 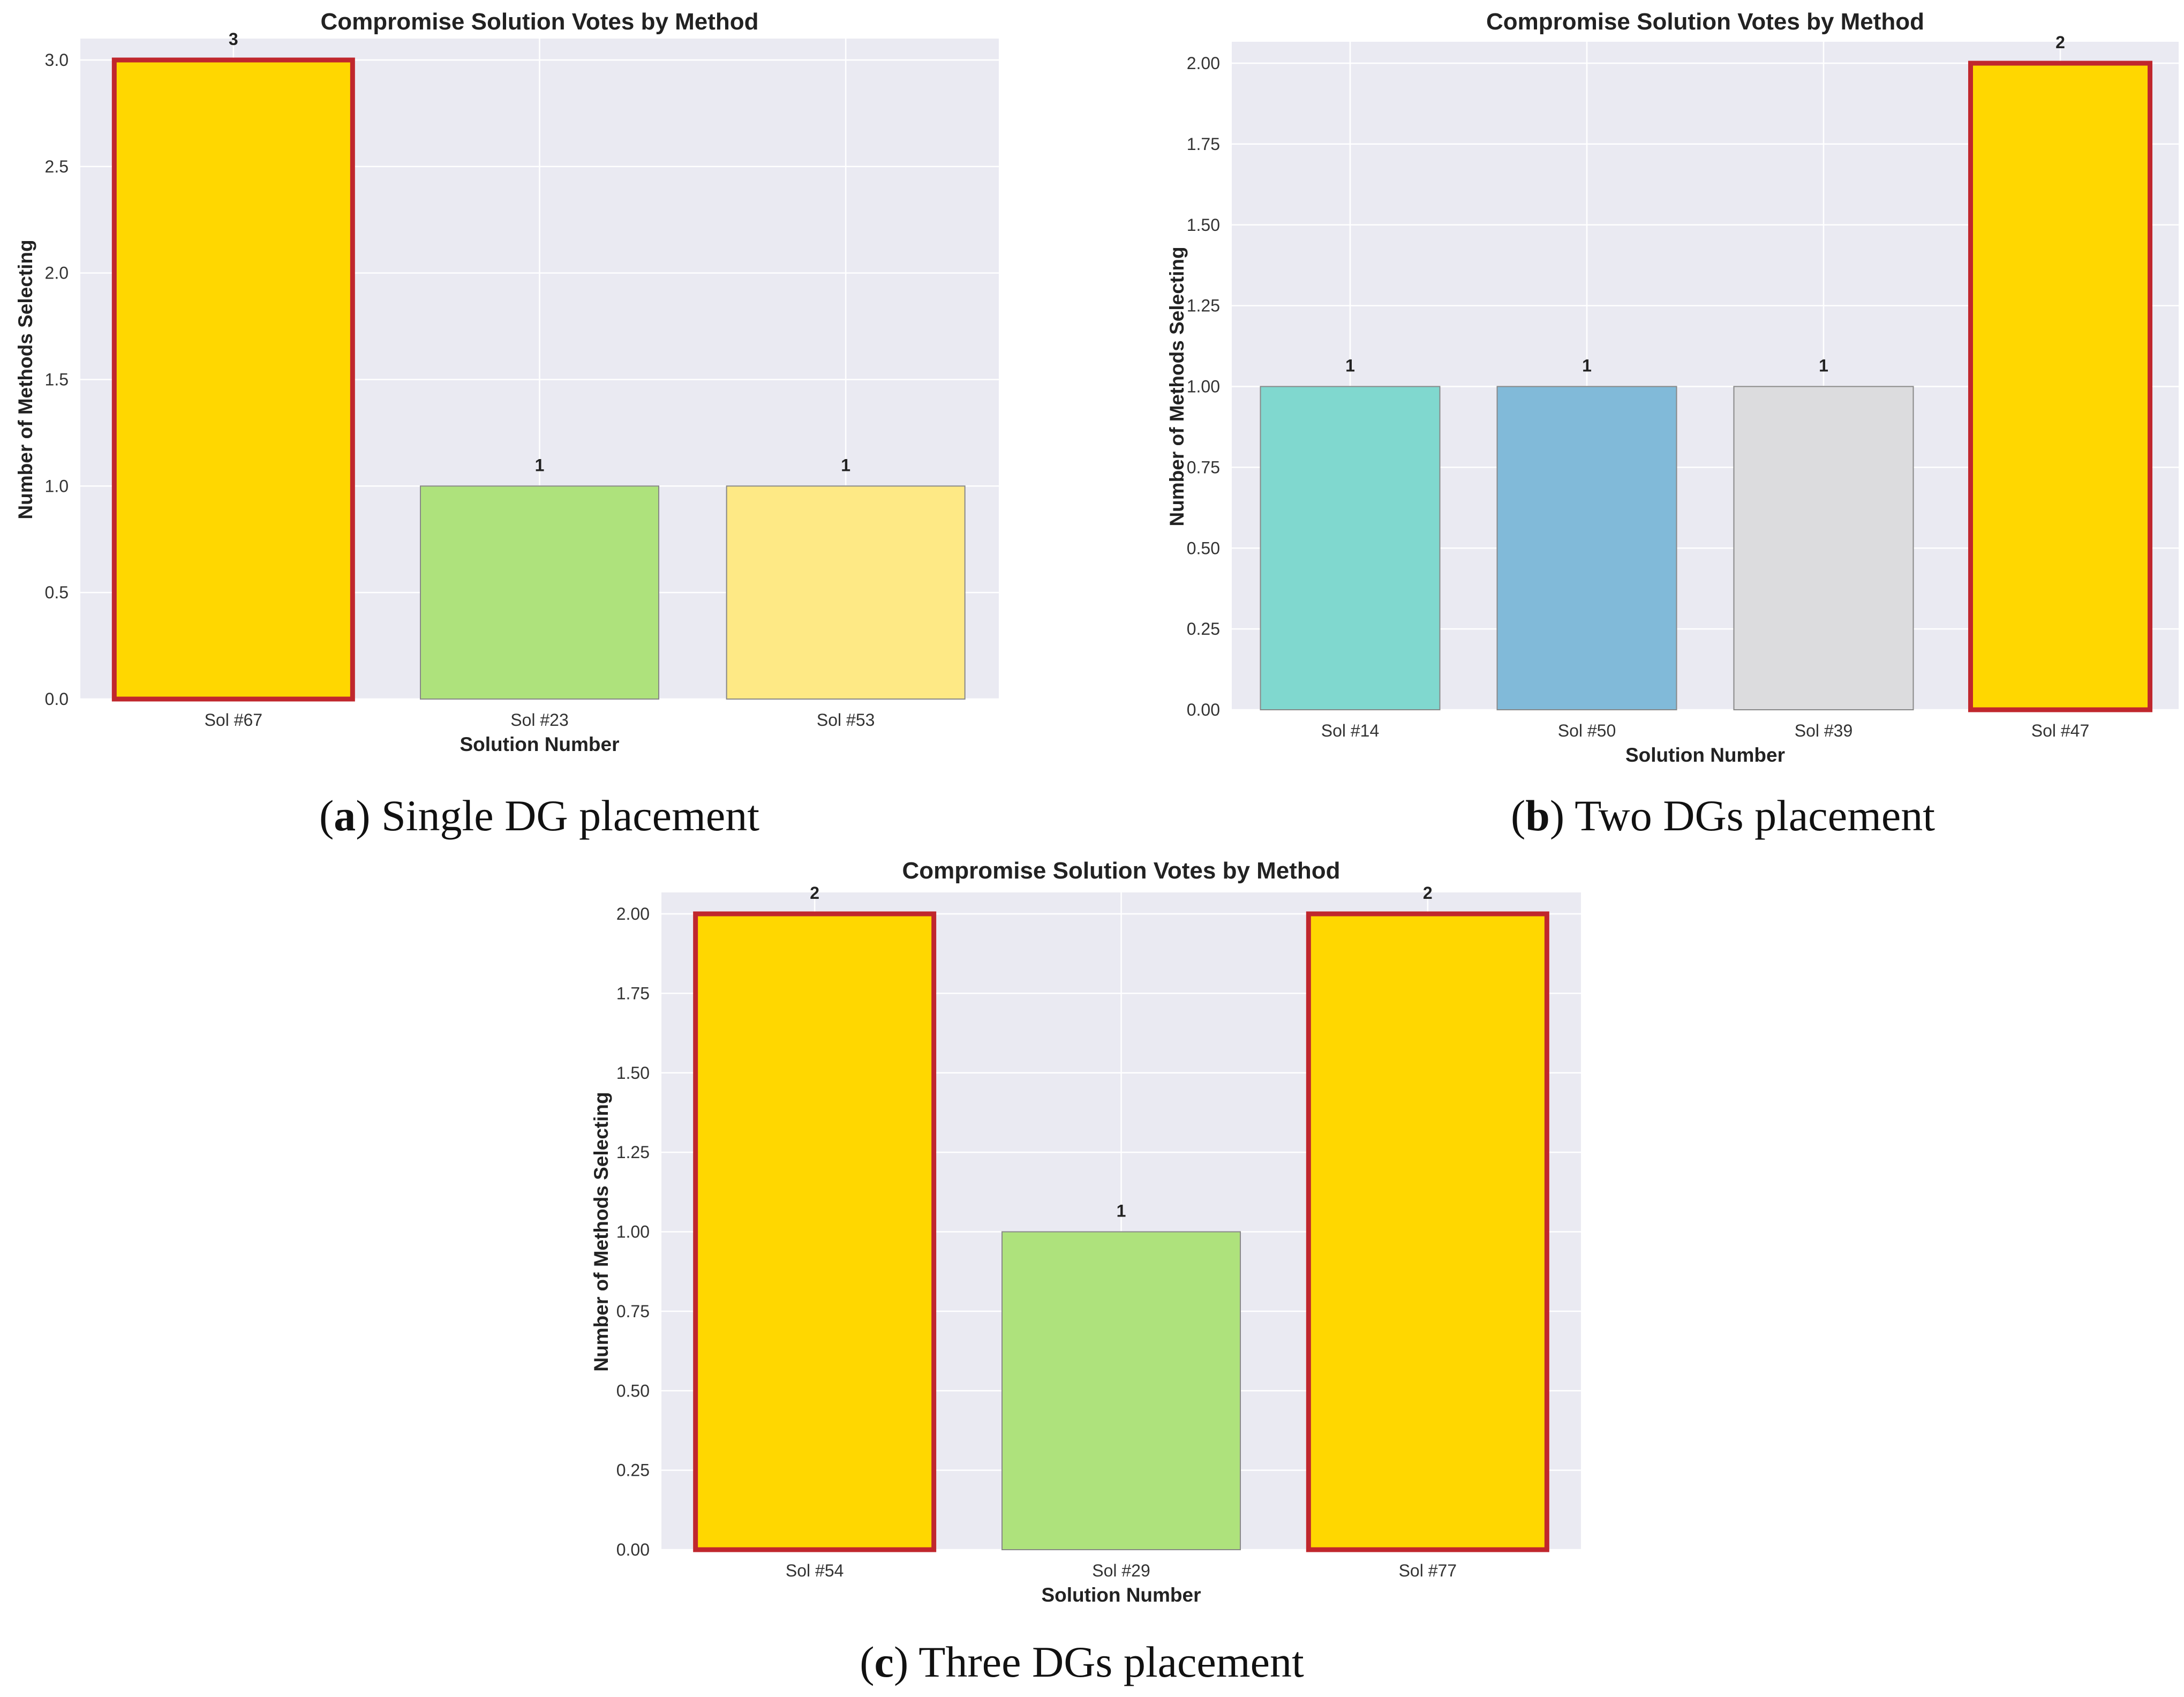 What do you see at coordinates (1106, 1662) in the screenshot?
I see `caption-text: Three DGs placement` at bounding box center [1106, 1662].